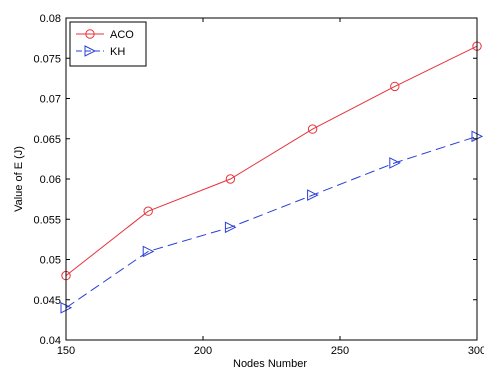 This screenshot has width=484, height=372. What do you see at coordinates (47, 301) in the screenshot?
I see `y-tick-label: 0.045` at bounding box center [47, 301].